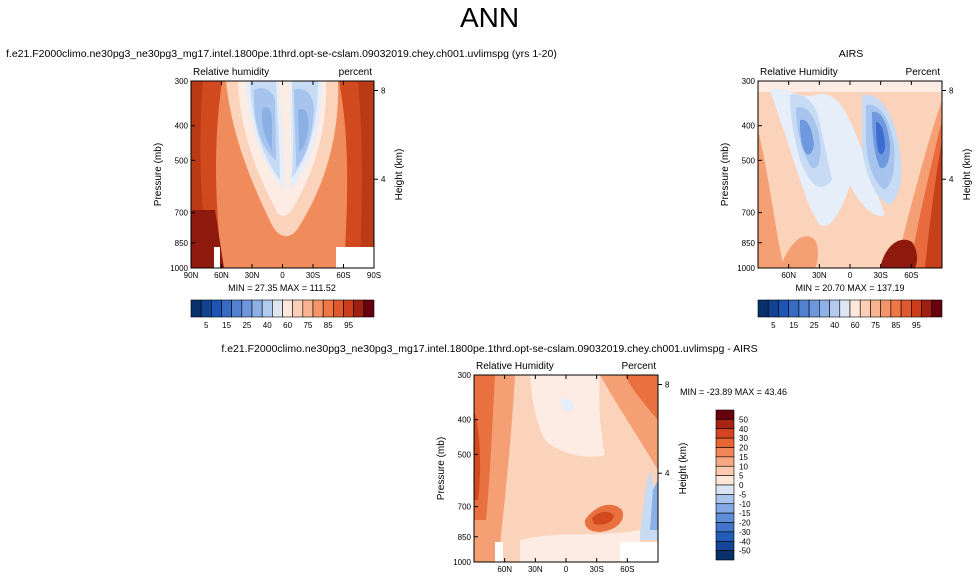 This screenshot has height=582, width=979. What do you see at coordinates (851, 54) in the screenshot?
I see `obs-panel-title: AIRS` at bounding box center [851, 54].